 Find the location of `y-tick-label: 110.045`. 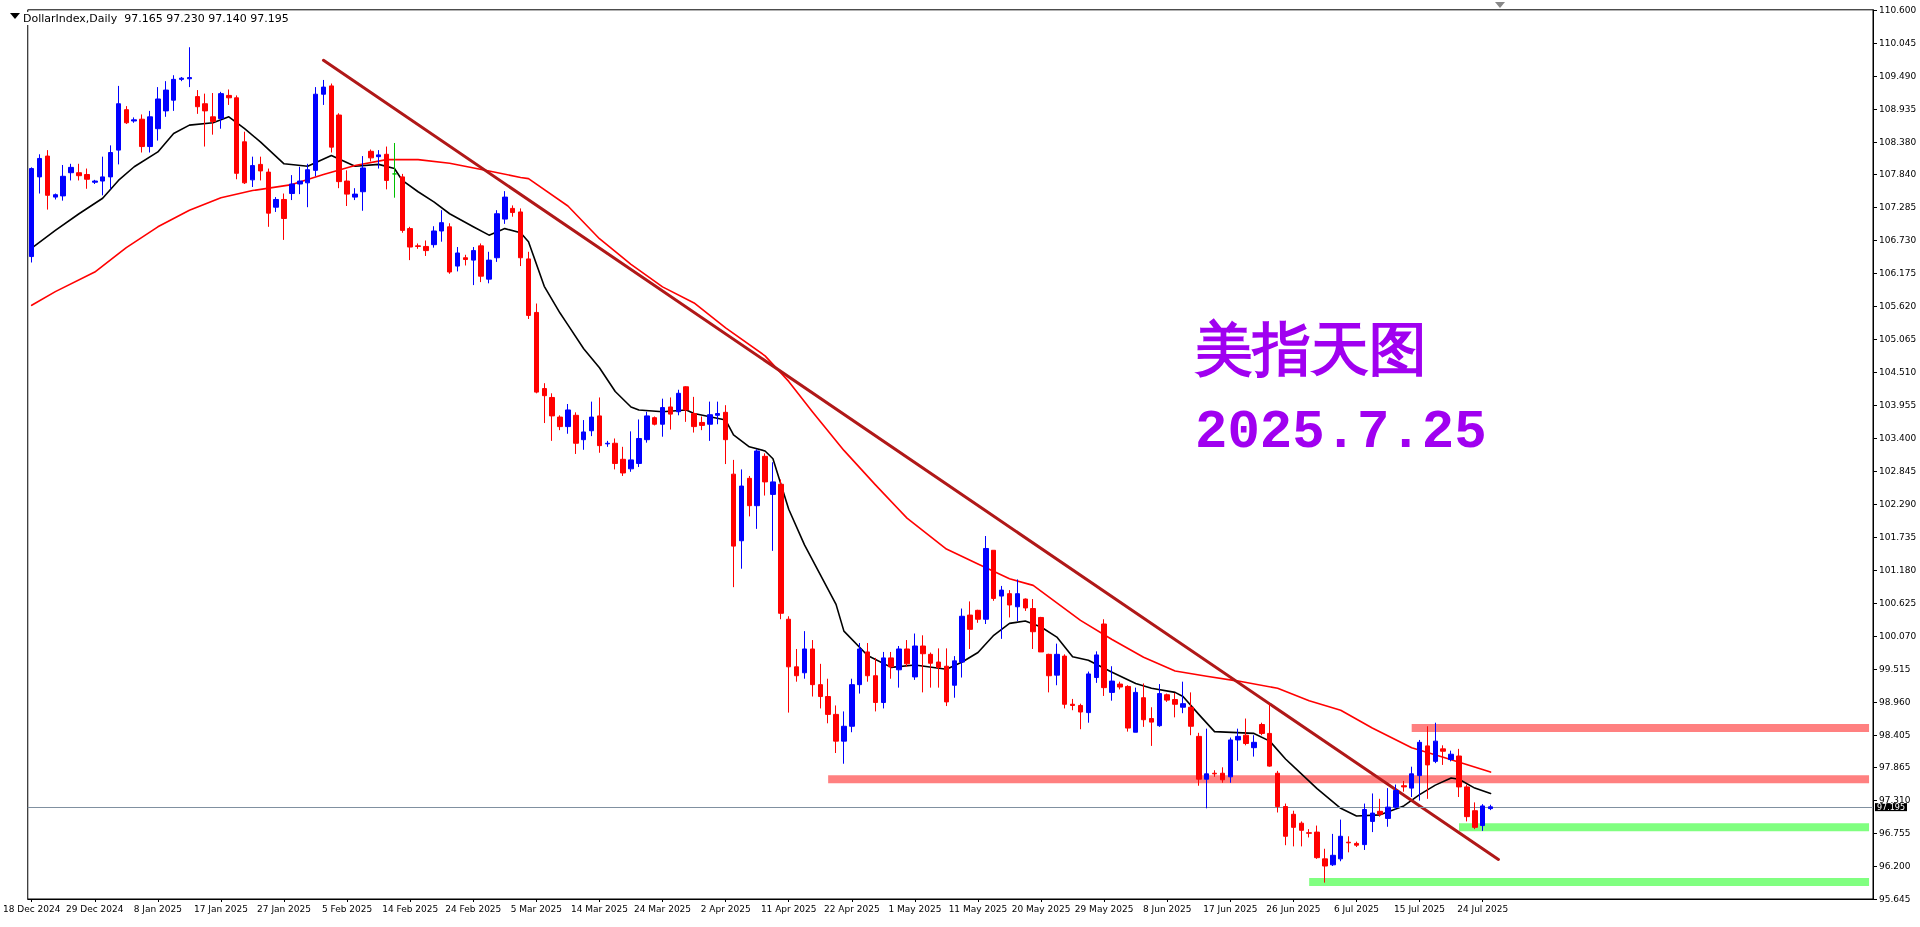

y-tick-label: 110.045 is located at coordinates (1898, 42).